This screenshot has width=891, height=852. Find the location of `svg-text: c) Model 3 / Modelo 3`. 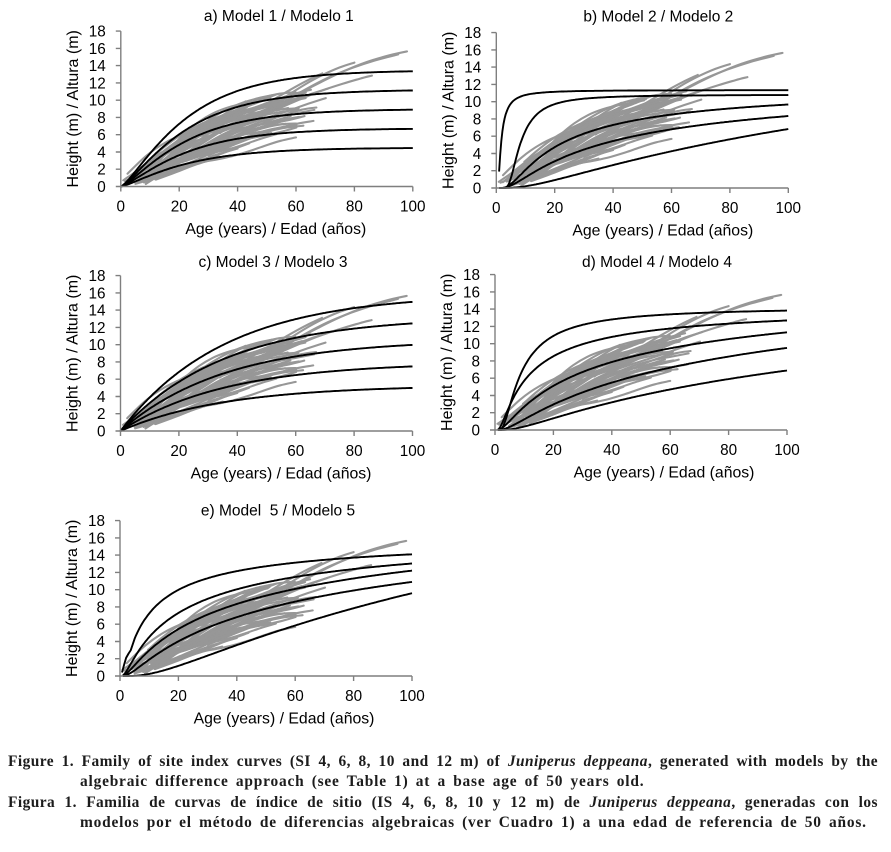

svg-text: c) Model 3 / Modelo 3 is located at coordinates (272, 262).